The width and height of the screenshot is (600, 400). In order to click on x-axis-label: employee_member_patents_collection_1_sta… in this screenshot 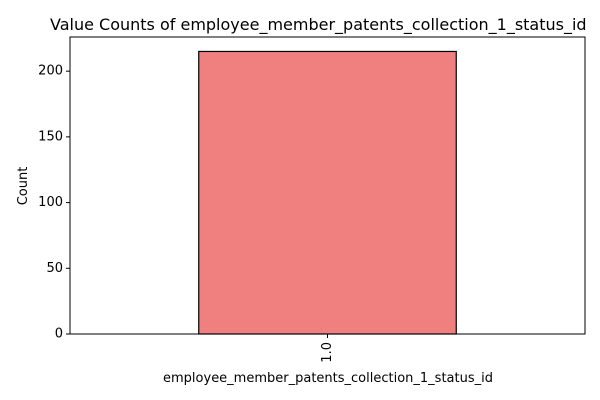, I will do `click(328, 378)`.